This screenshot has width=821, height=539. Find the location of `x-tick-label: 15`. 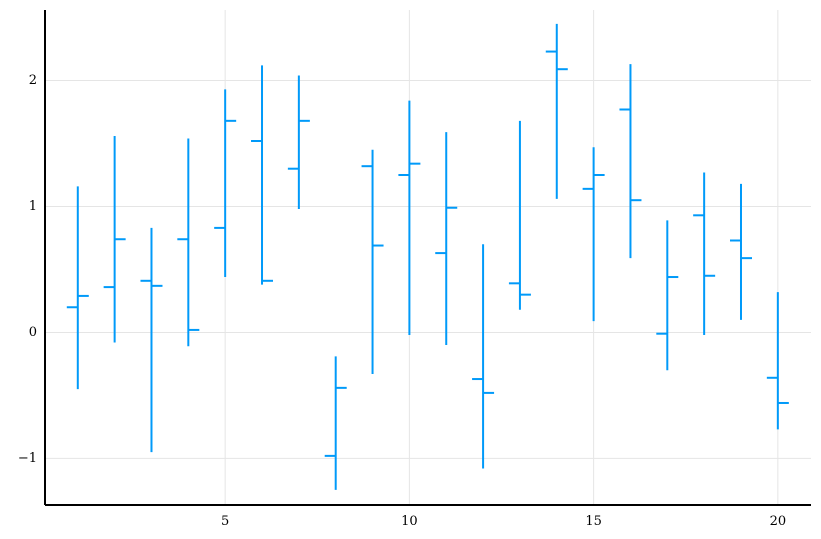

x-tick-label: 15 is located at coordinates (593, 521).